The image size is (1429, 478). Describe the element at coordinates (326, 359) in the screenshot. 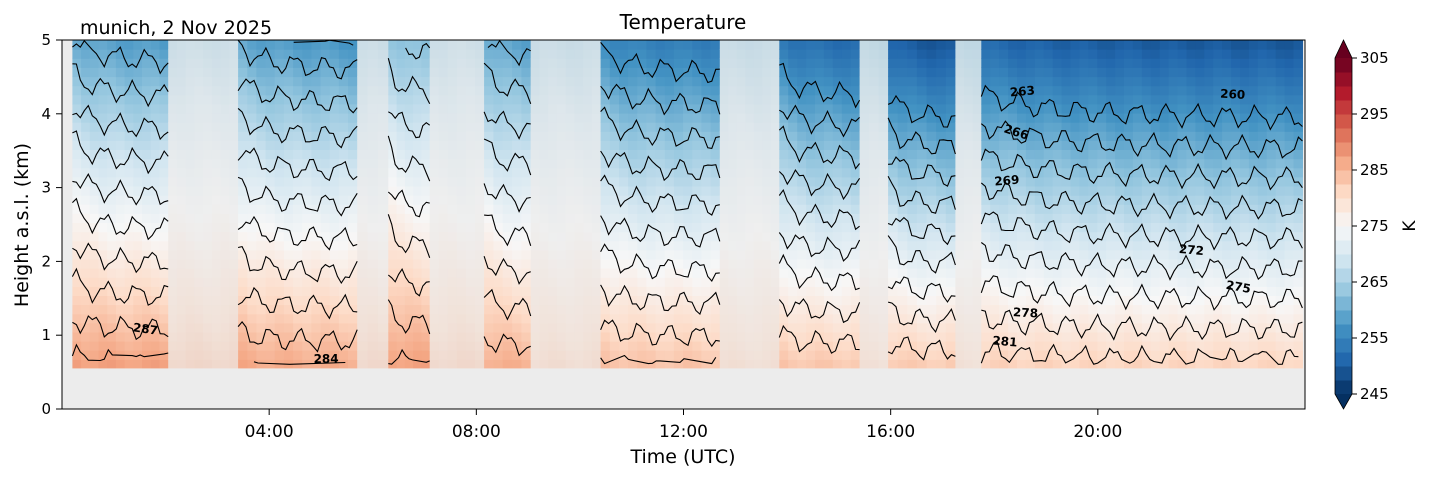

I see `contour-label-284: 284` at that location.